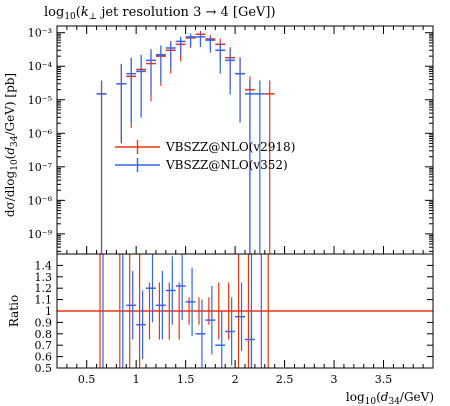 The image size is (450, 406). I want to click on x-tick-label: 1, so click(136, 379).